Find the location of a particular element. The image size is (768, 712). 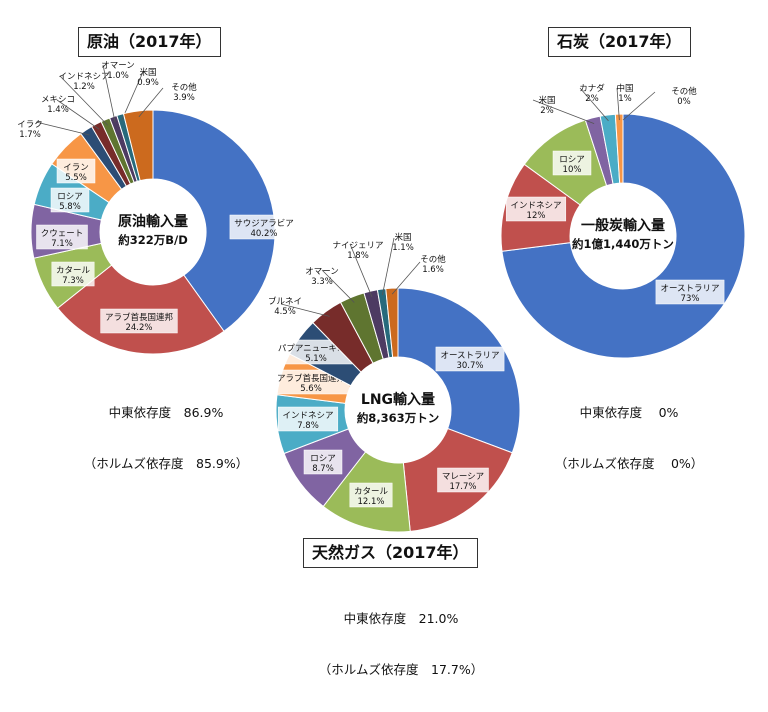

oil-slice-name-8: インドネシア is located at coordinates (83, 77).